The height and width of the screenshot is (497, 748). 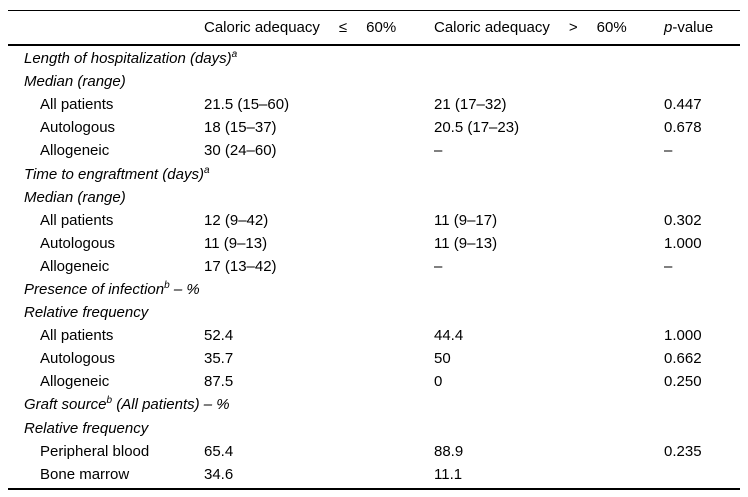 I want to click on value-le60: 65.4, so click(x=219, y=451).